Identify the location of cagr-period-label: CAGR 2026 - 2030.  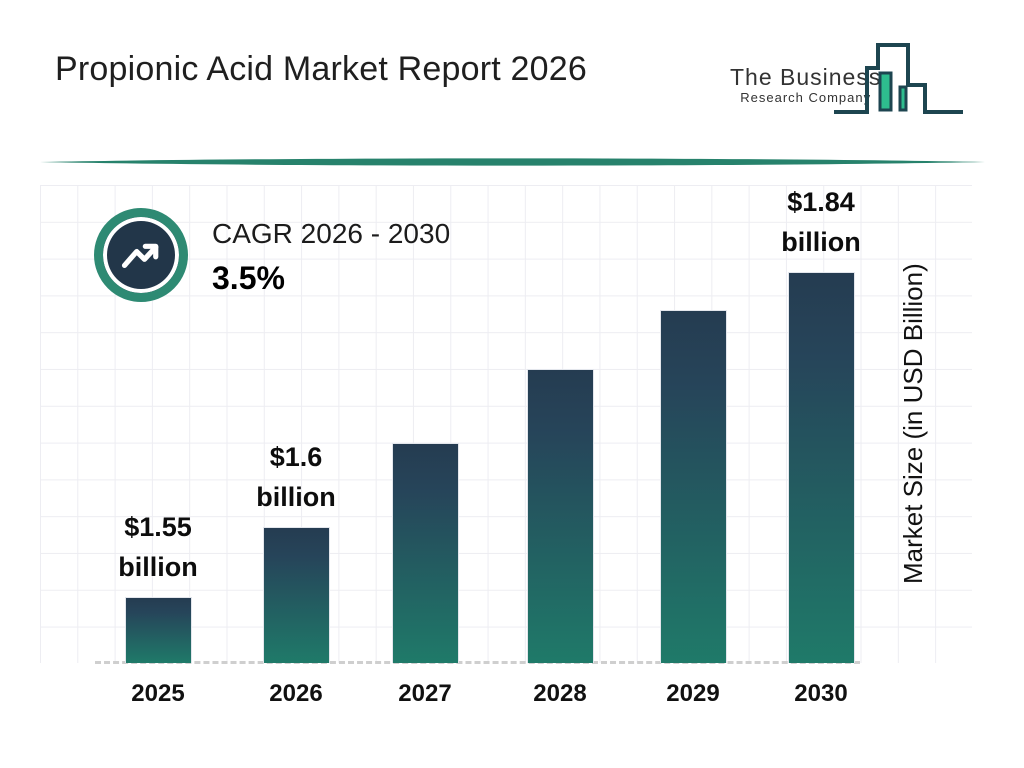
(331, 233).